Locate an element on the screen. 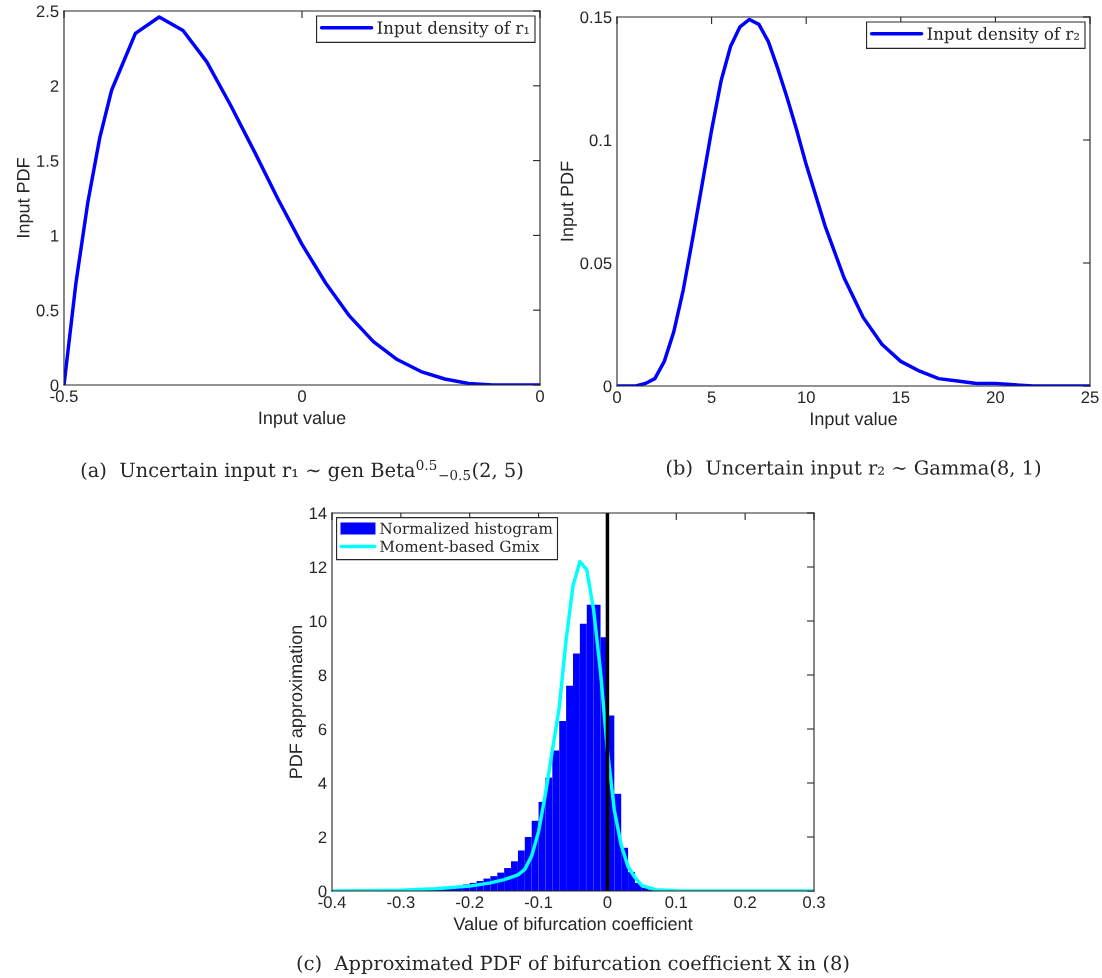  y-tick-label: 10 is located at coordinates (318, 621).